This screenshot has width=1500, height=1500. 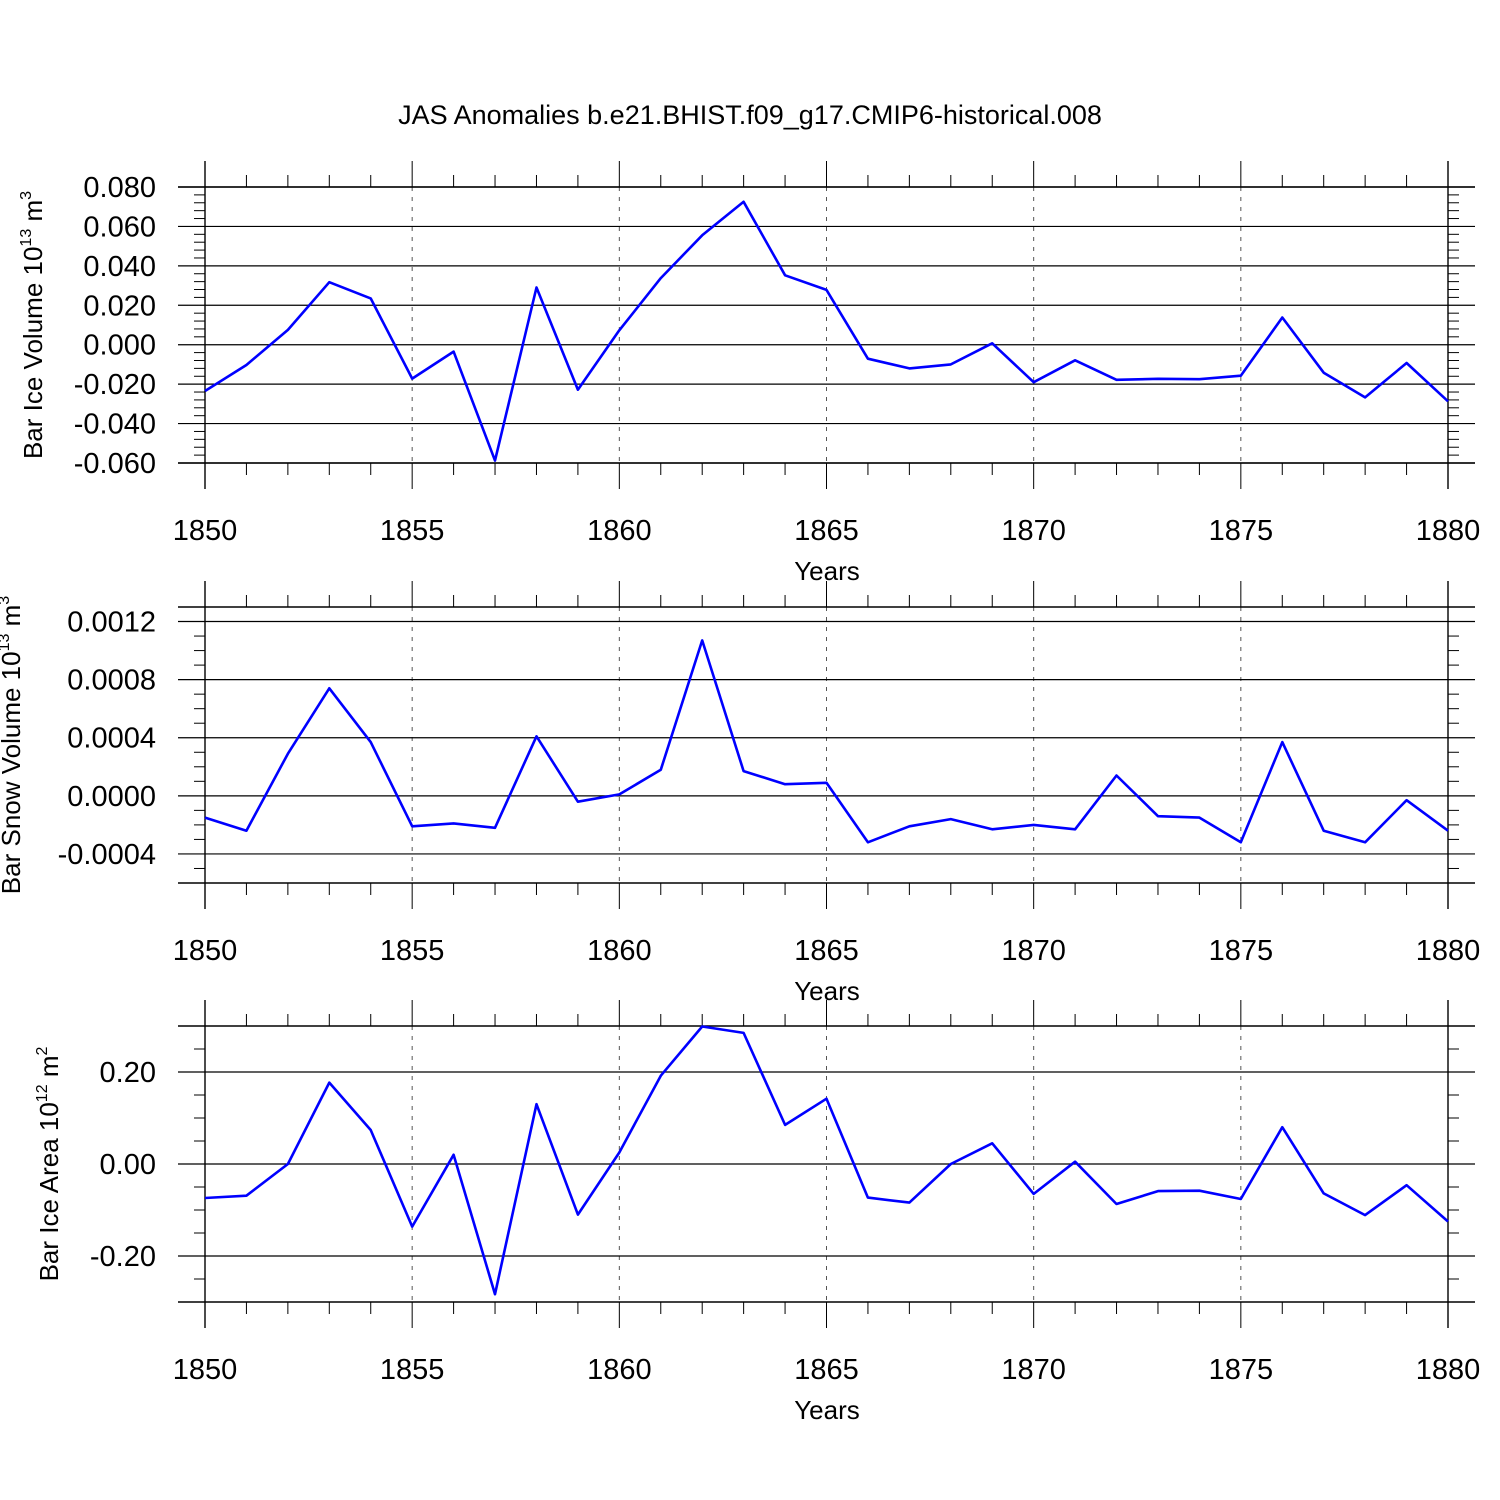 What do you see at coordinates (128, 1165) in the screenshot?
I see `y-tick-label: 0.00` at bounding box center [128, 1165].